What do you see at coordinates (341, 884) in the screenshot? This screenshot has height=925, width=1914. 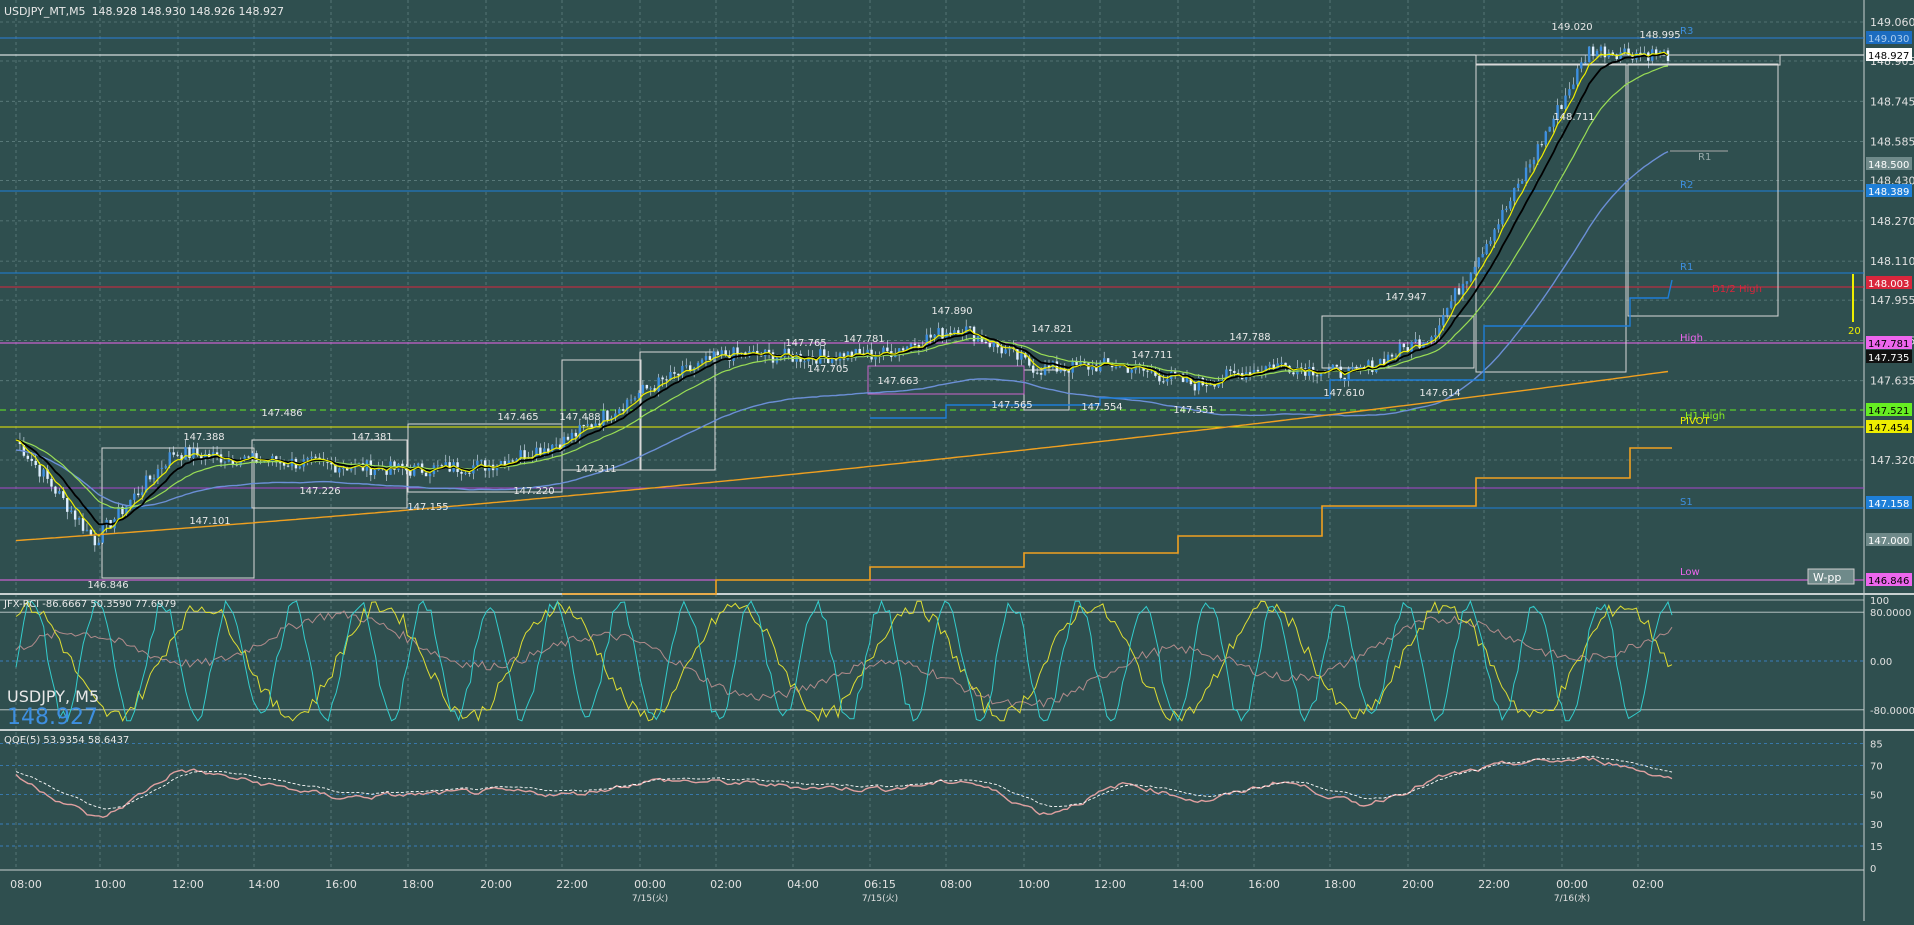 I see `time-tick-label: 16:00` at bounding box center [341, 884].